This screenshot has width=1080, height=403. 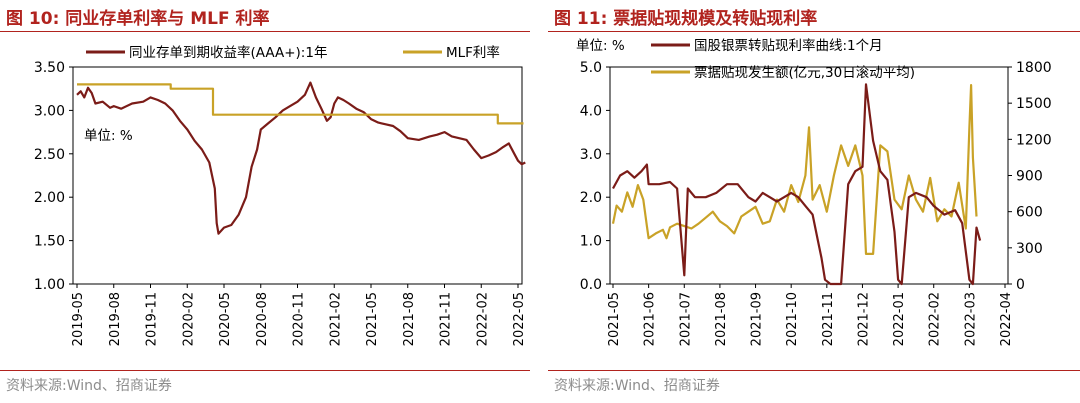 I want to click on x-tick-label: 2020-05, so click(x=225, y=319).